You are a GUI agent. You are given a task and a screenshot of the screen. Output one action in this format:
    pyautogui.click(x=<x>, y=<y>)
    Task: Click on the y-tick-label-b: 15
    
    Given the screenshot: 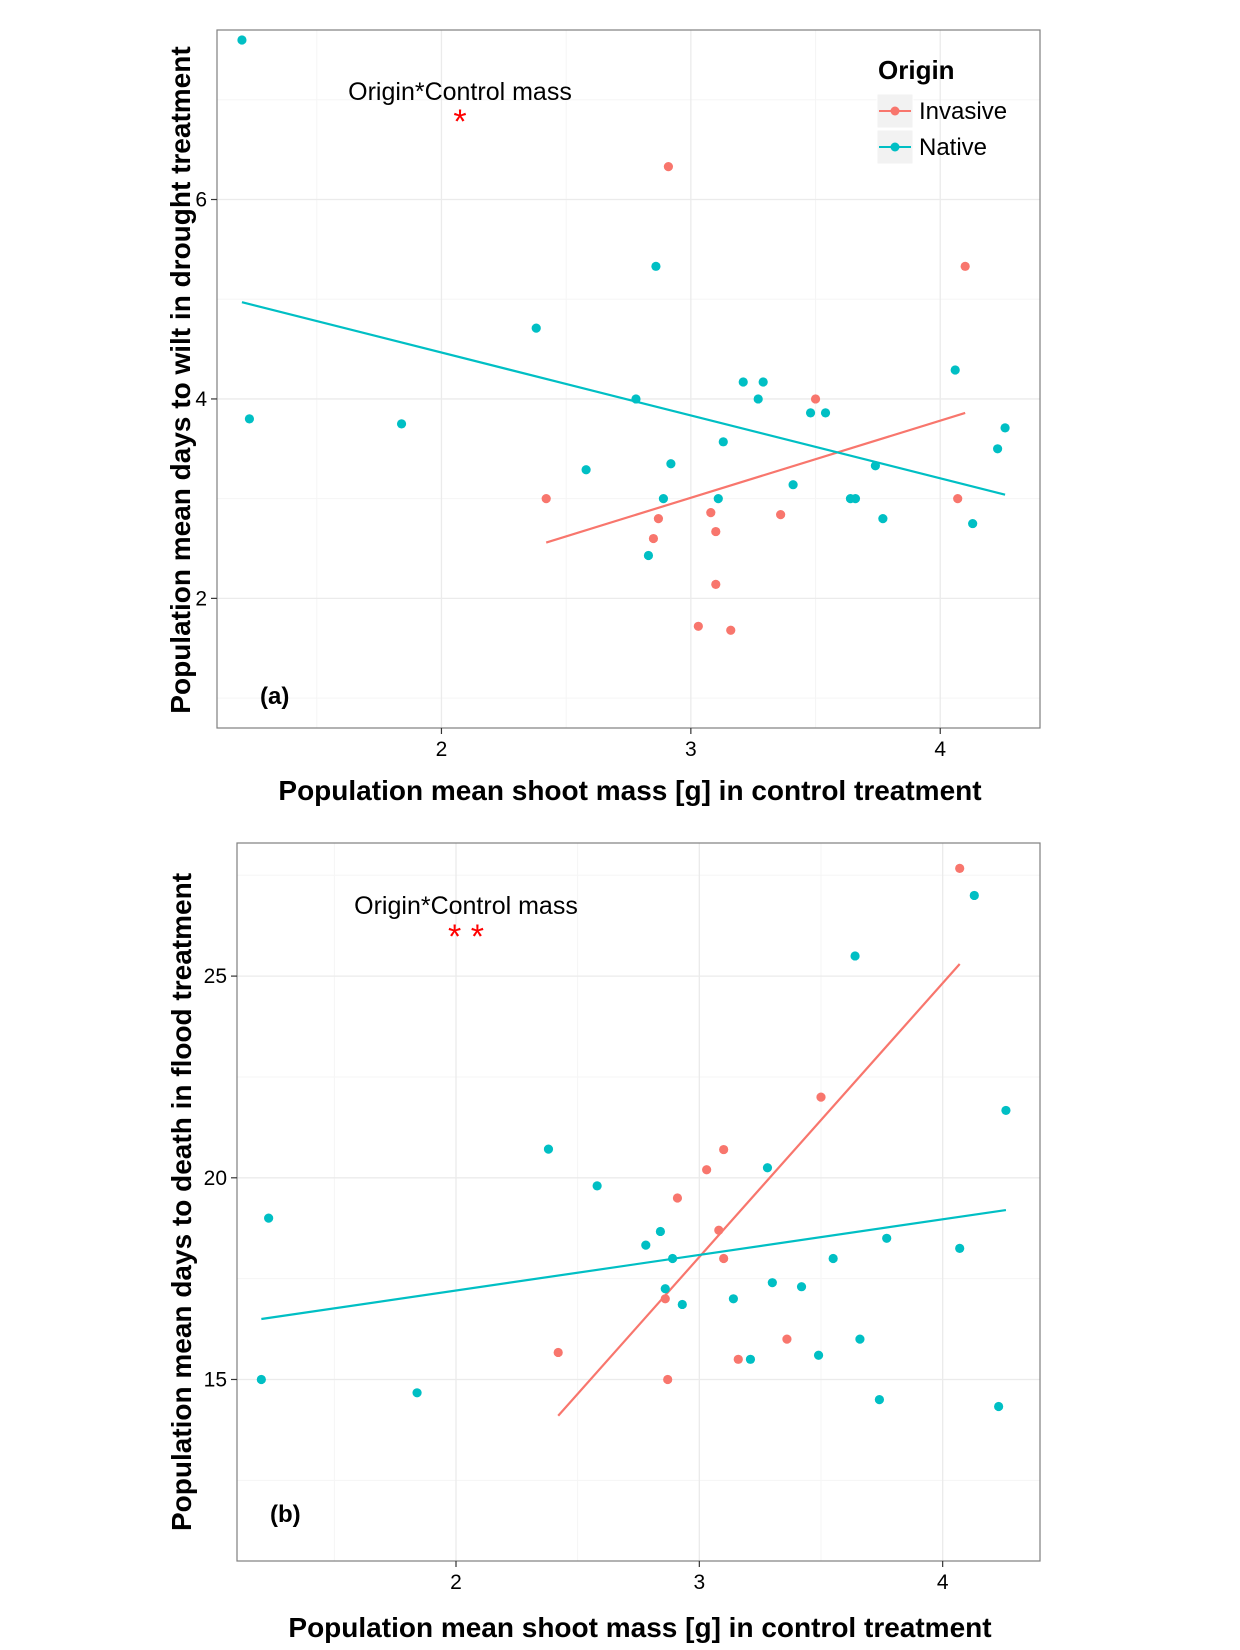 What is the action you would take?
    pyautogui.click(x=215, y=1379)
    